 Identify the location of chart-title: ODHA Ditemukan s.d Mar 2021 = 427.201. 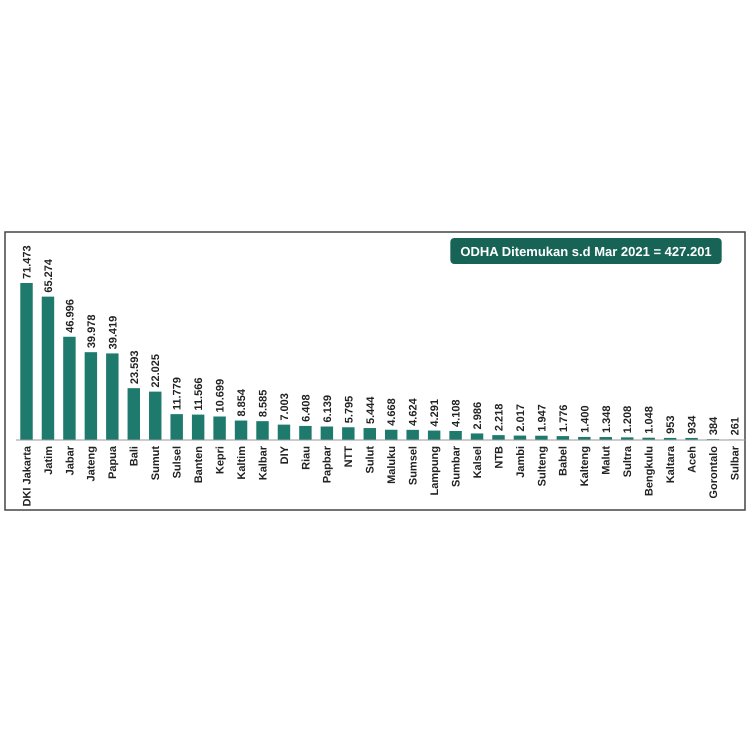
(586, 251).